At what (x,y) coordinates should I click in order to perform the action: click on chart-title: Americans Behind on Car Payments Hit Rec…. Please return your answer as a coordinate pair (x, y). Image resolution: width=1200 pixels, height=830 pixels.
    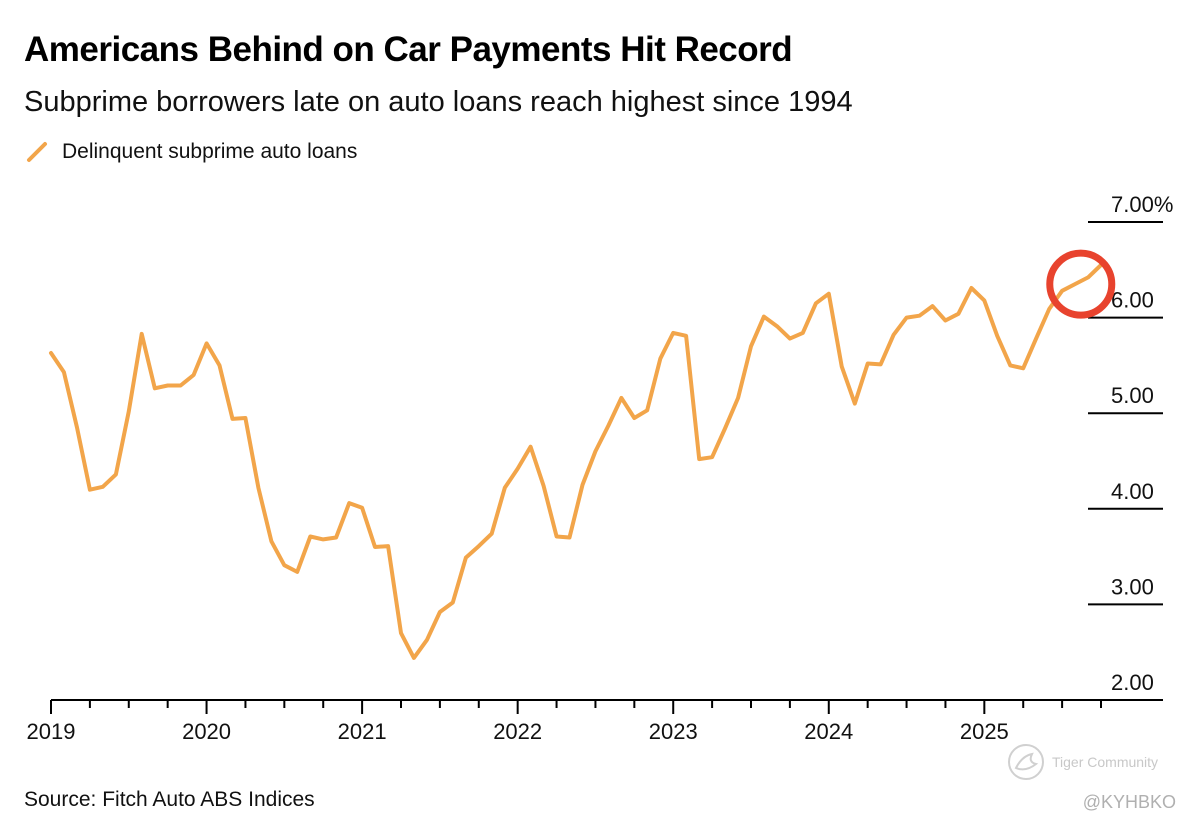
    Looking at the image, I should click on (408, 49).